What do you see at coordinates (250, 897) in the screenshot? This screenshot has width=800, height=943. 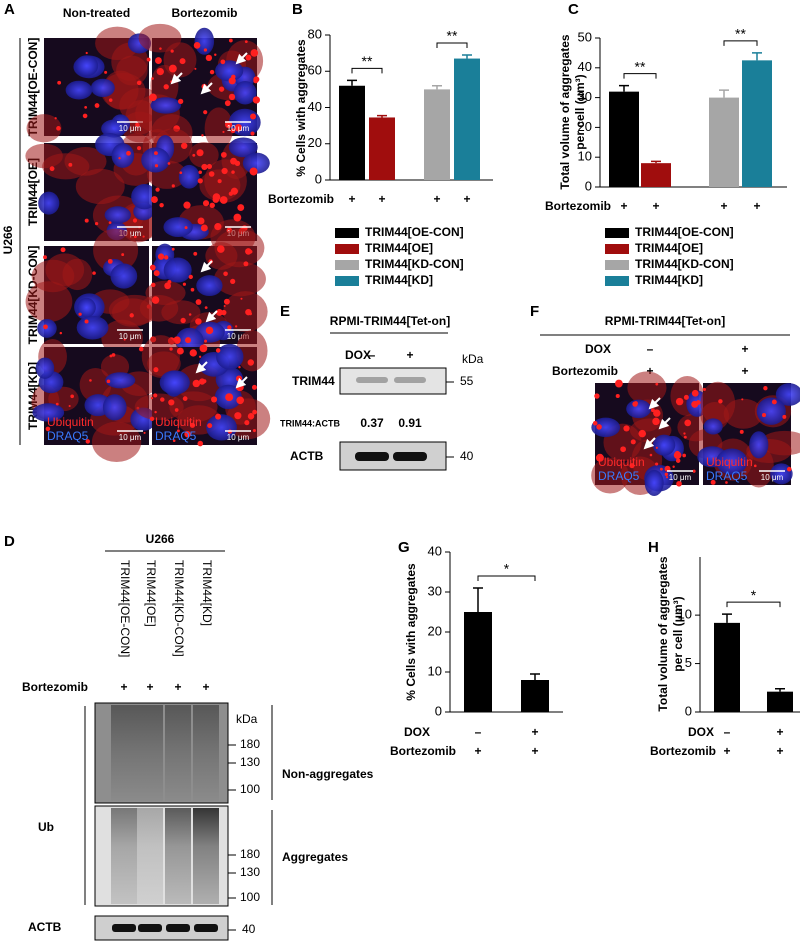 I see `marker-label: 100` at bounding box center [250, 897].